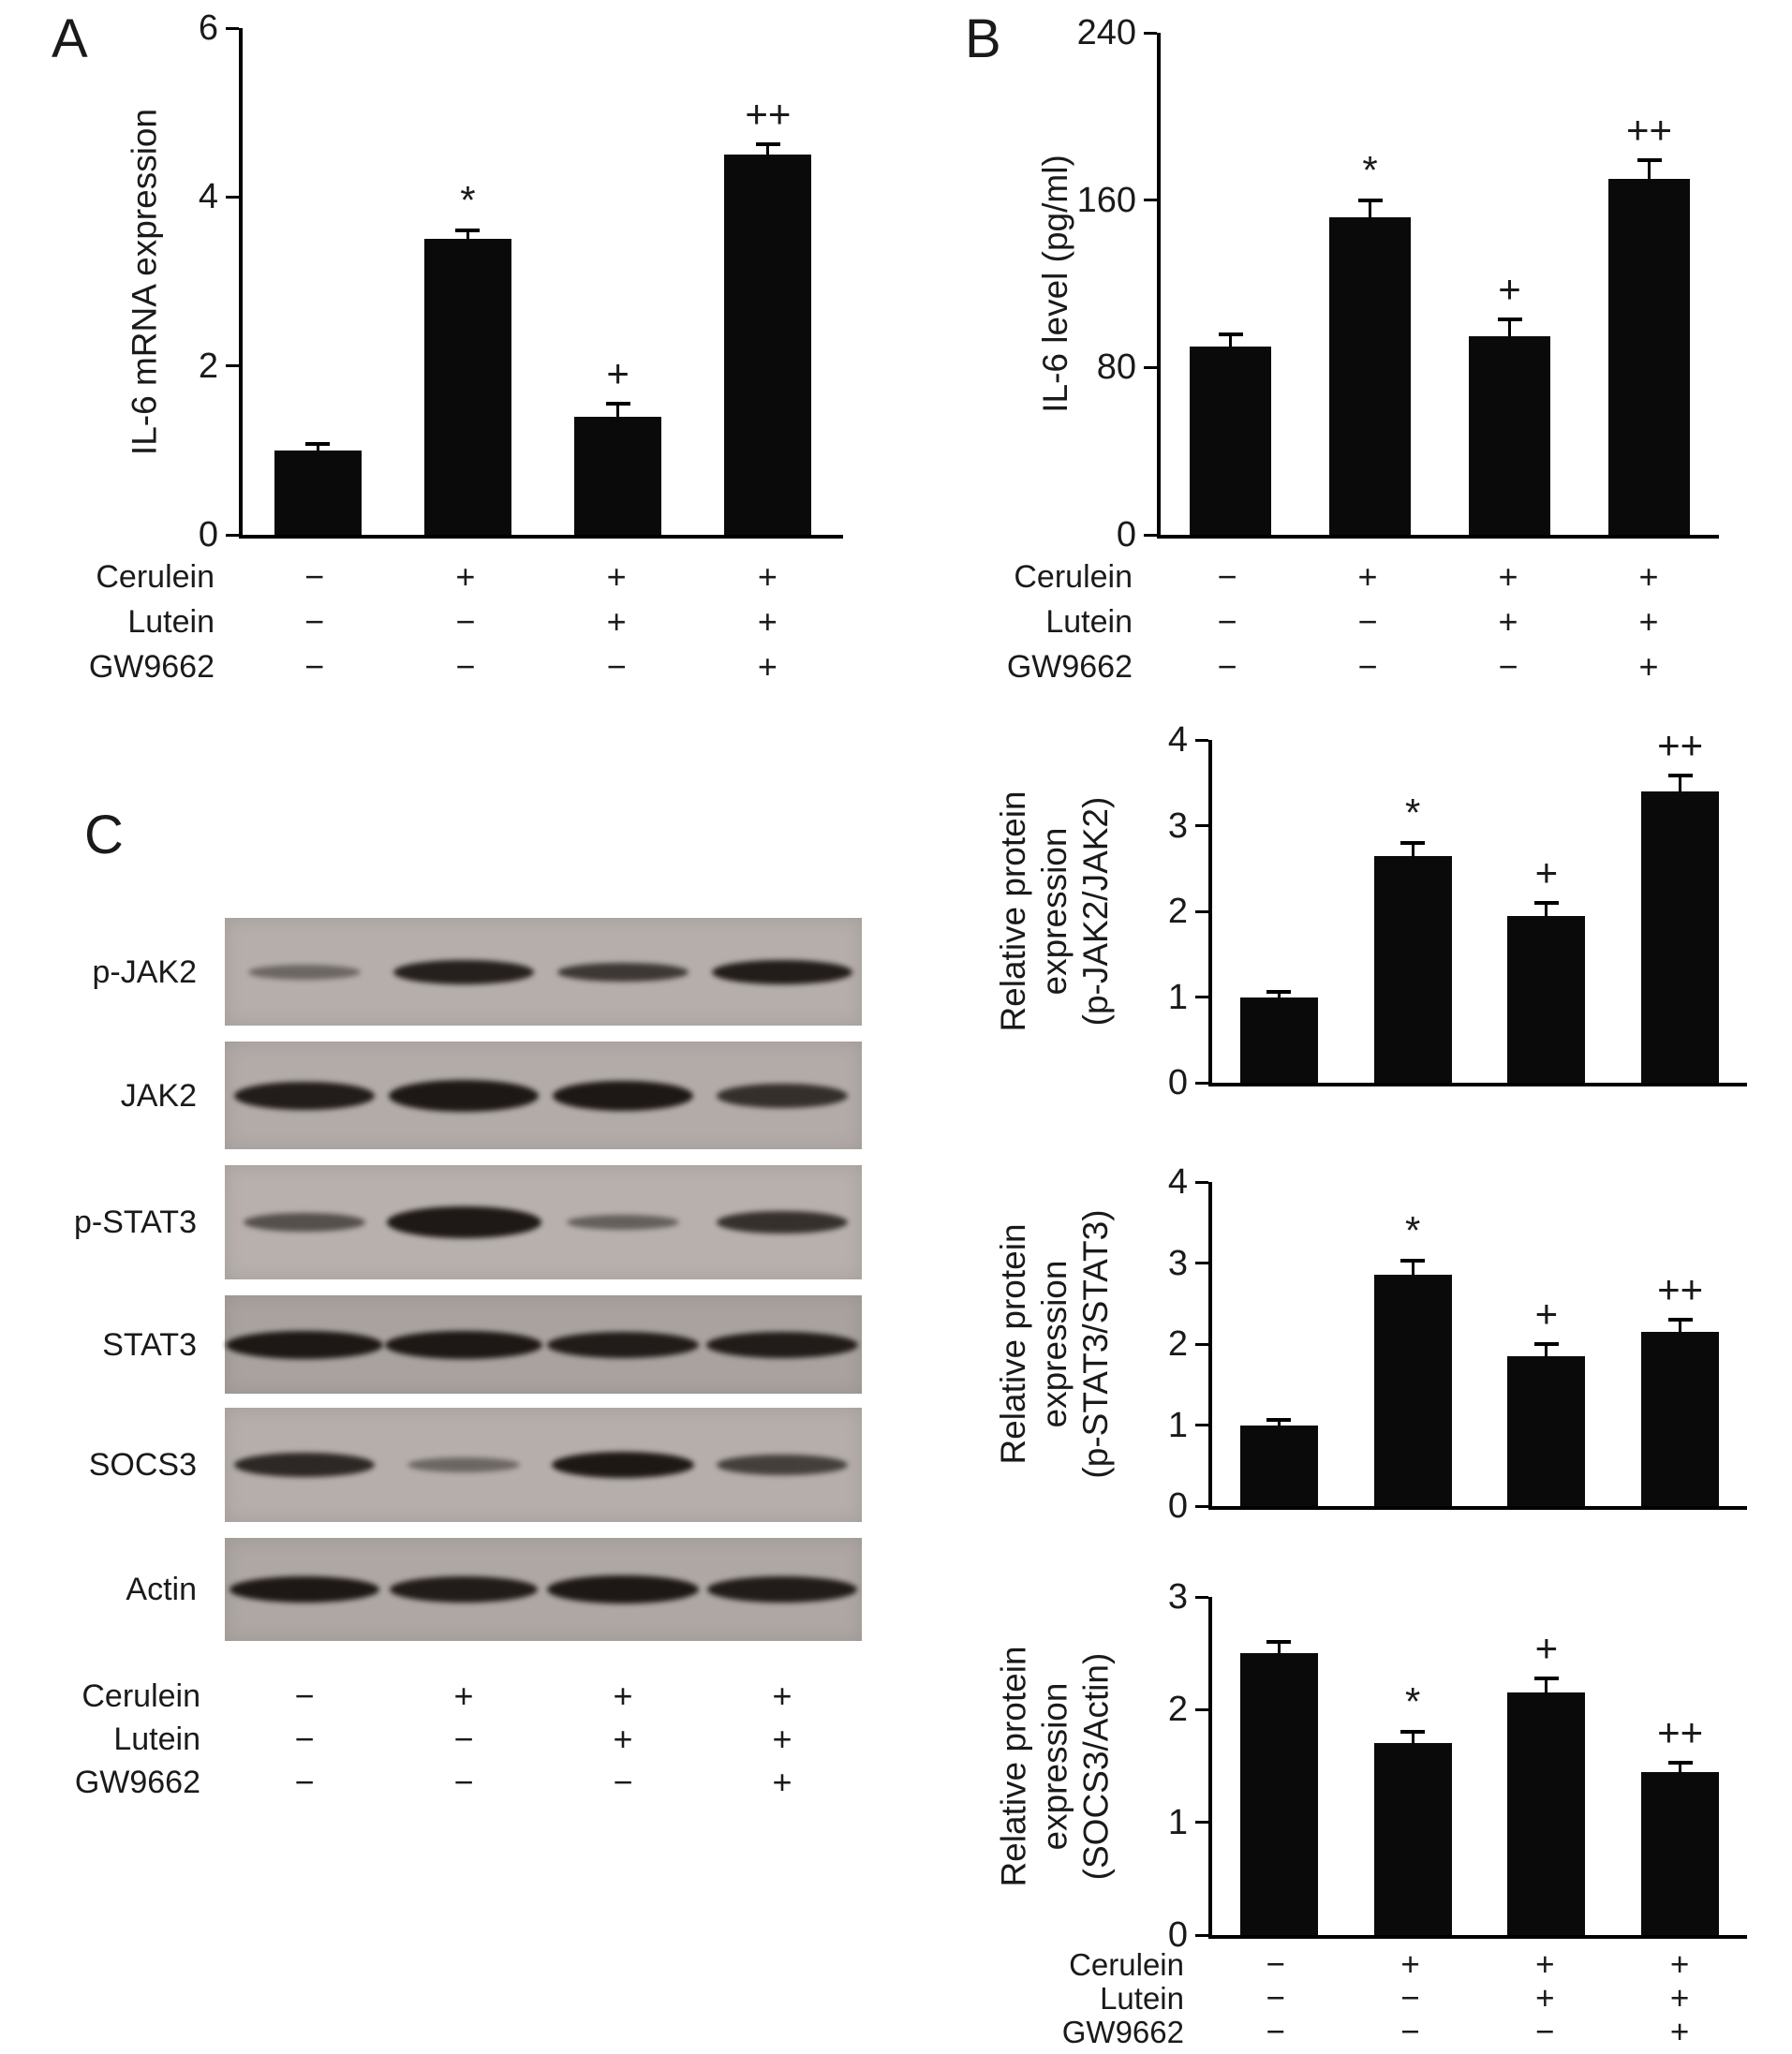 The height and width of the screenshot is (2054, 1792). What do you see at coordinates (1013, 1766) in the screenshot?
I see `y-axis-label-line: Relative protein` at bounding box center [1013, 1766].